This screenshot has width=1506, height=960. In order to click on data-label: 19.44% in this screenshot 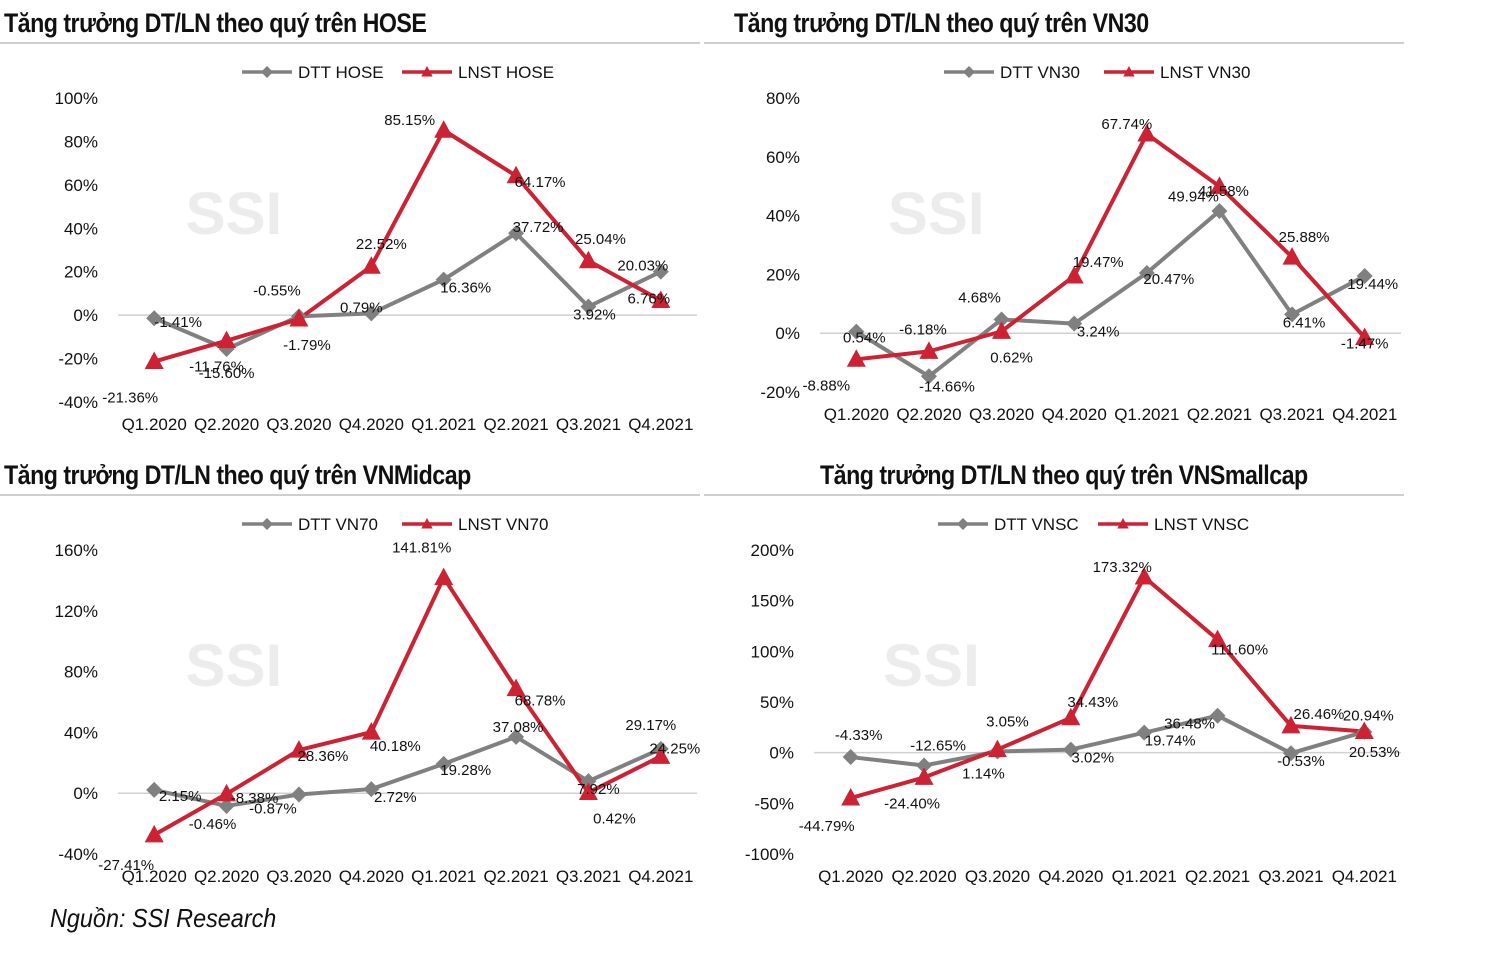, I will do `click(1372, 284)`.